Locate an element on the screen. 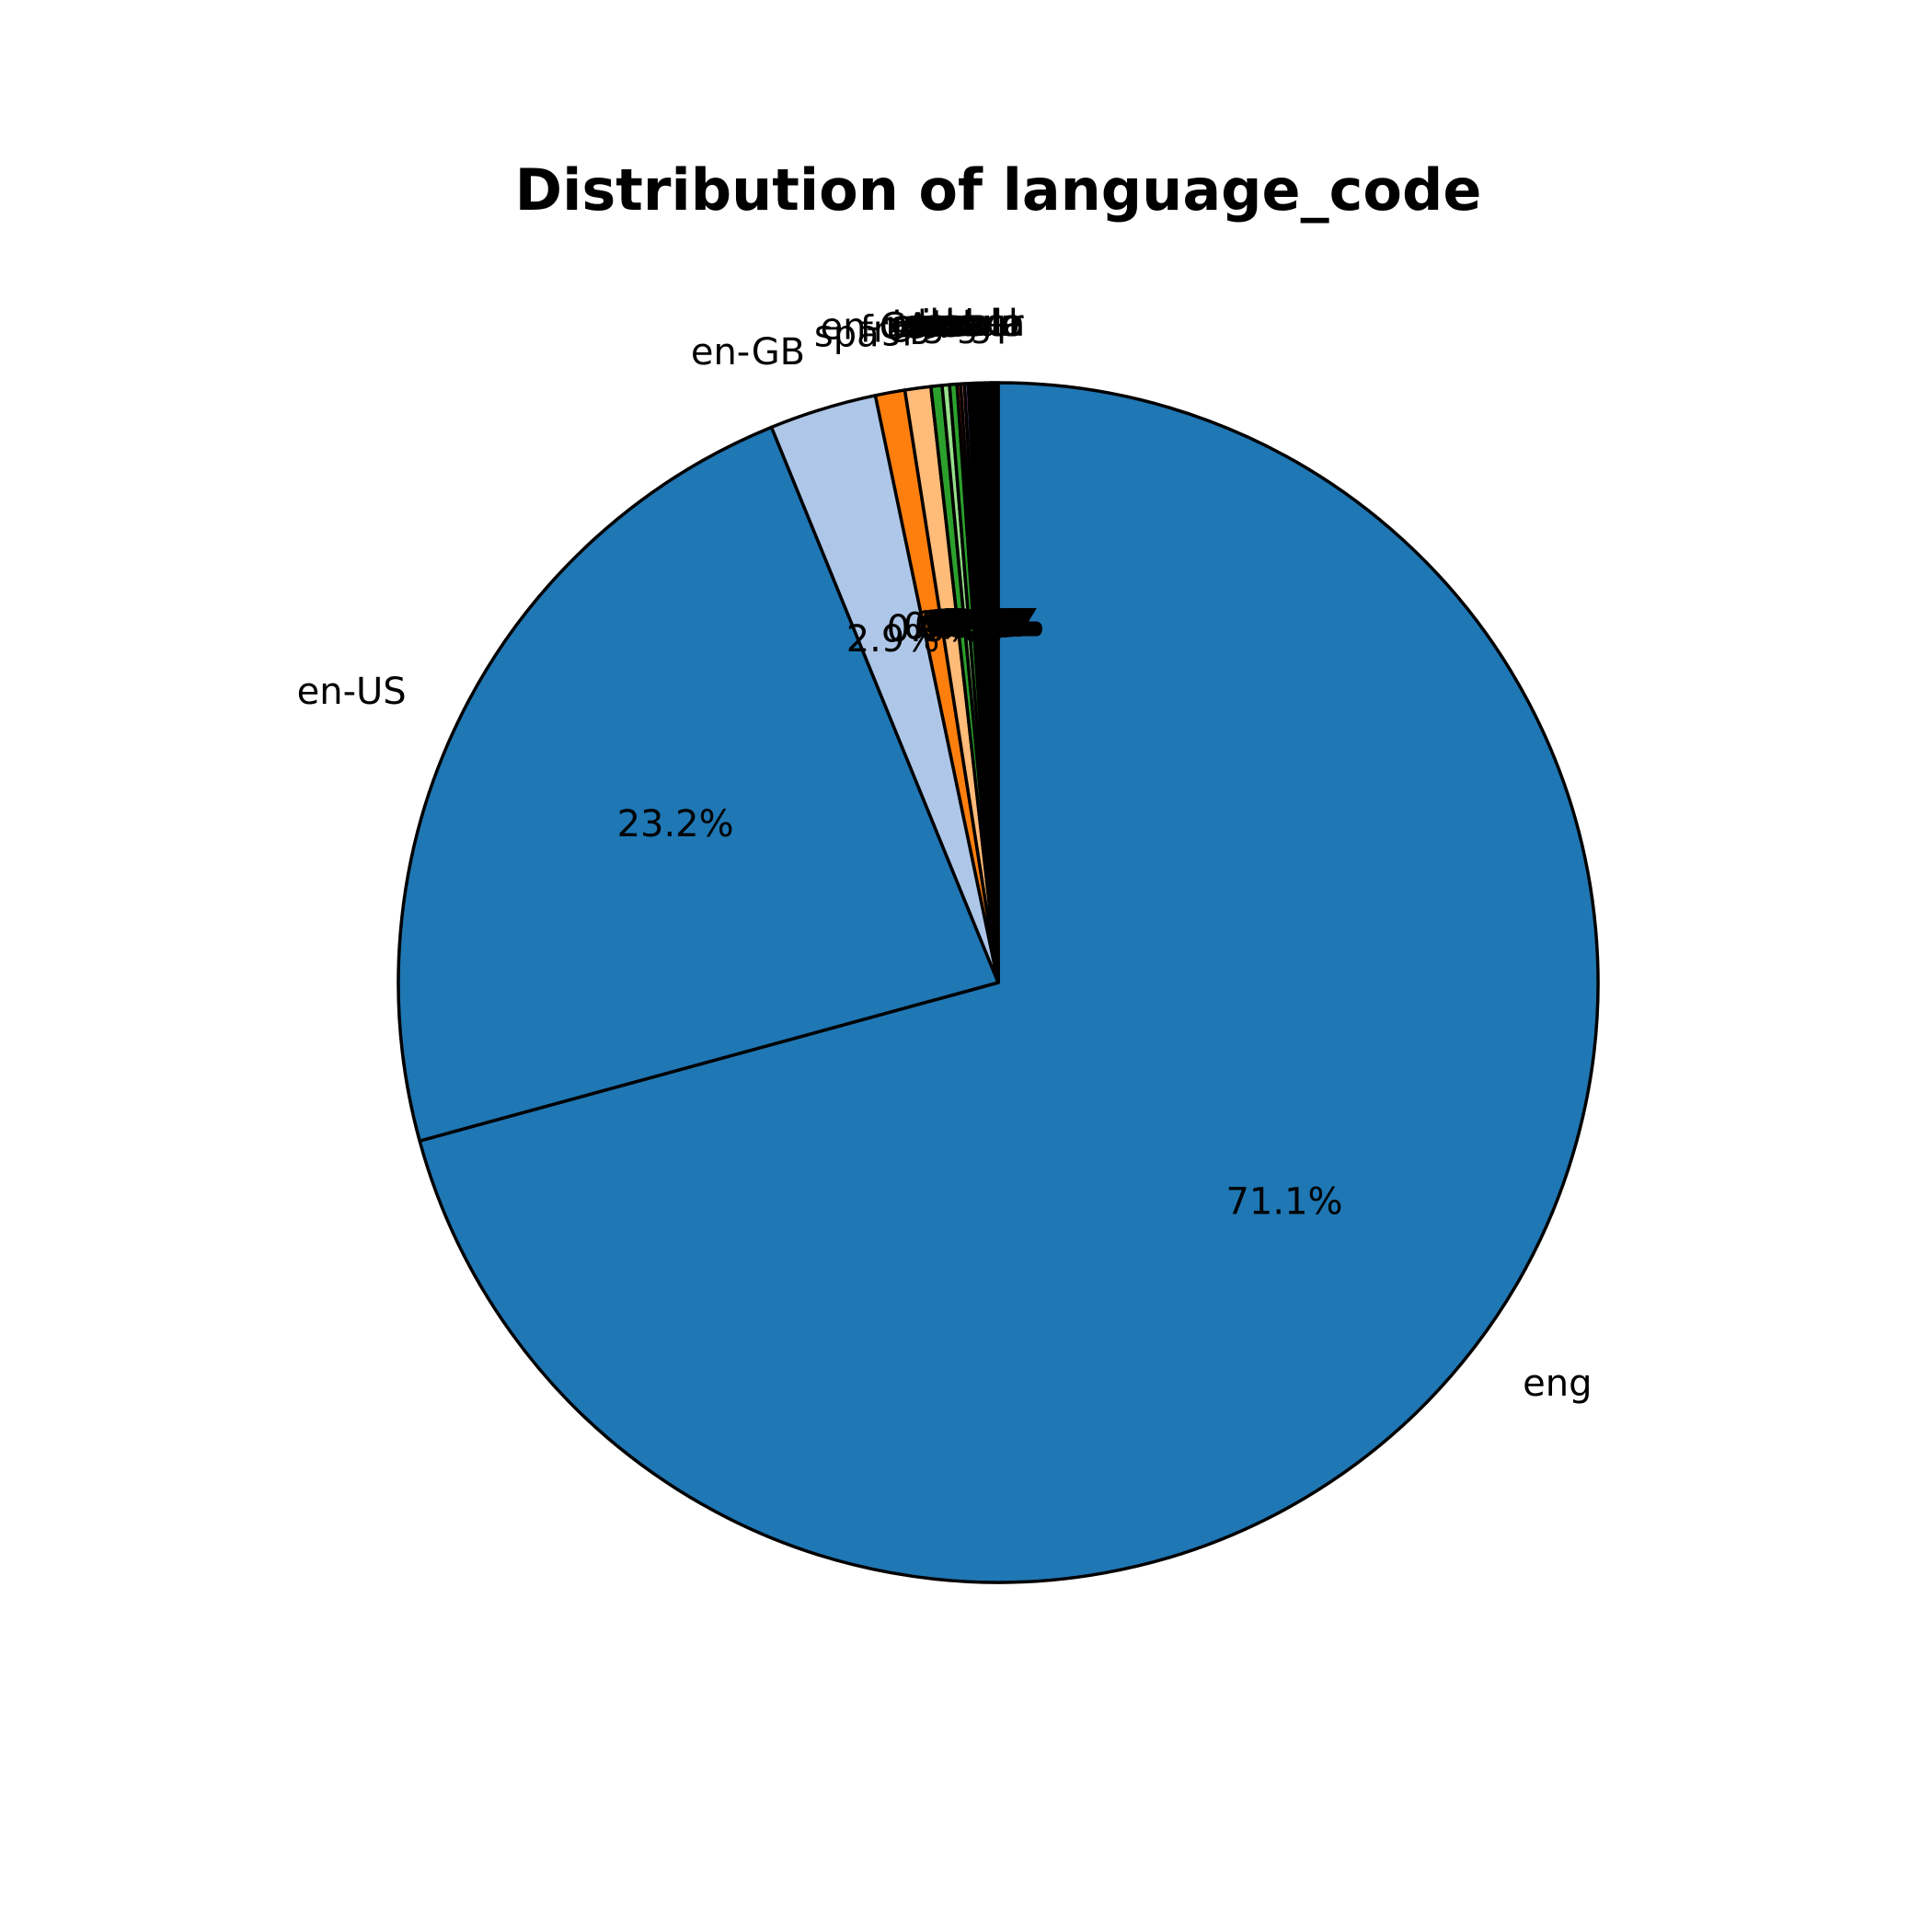 Image resolution: width=1932 pixels, height=1932 pixels. slice-percent-zho: 0.1% is located at coordinates (979, 624).